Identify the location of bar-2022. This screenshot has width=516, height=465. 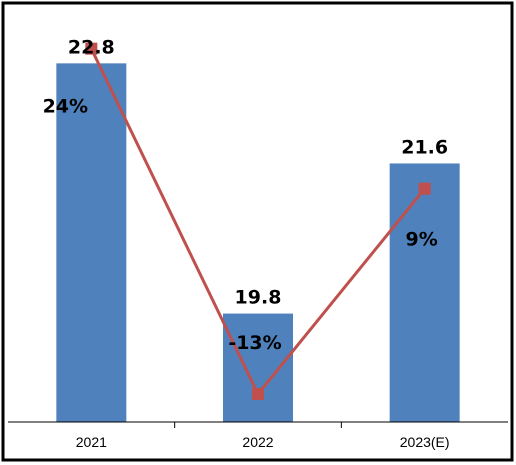
(258, 367).